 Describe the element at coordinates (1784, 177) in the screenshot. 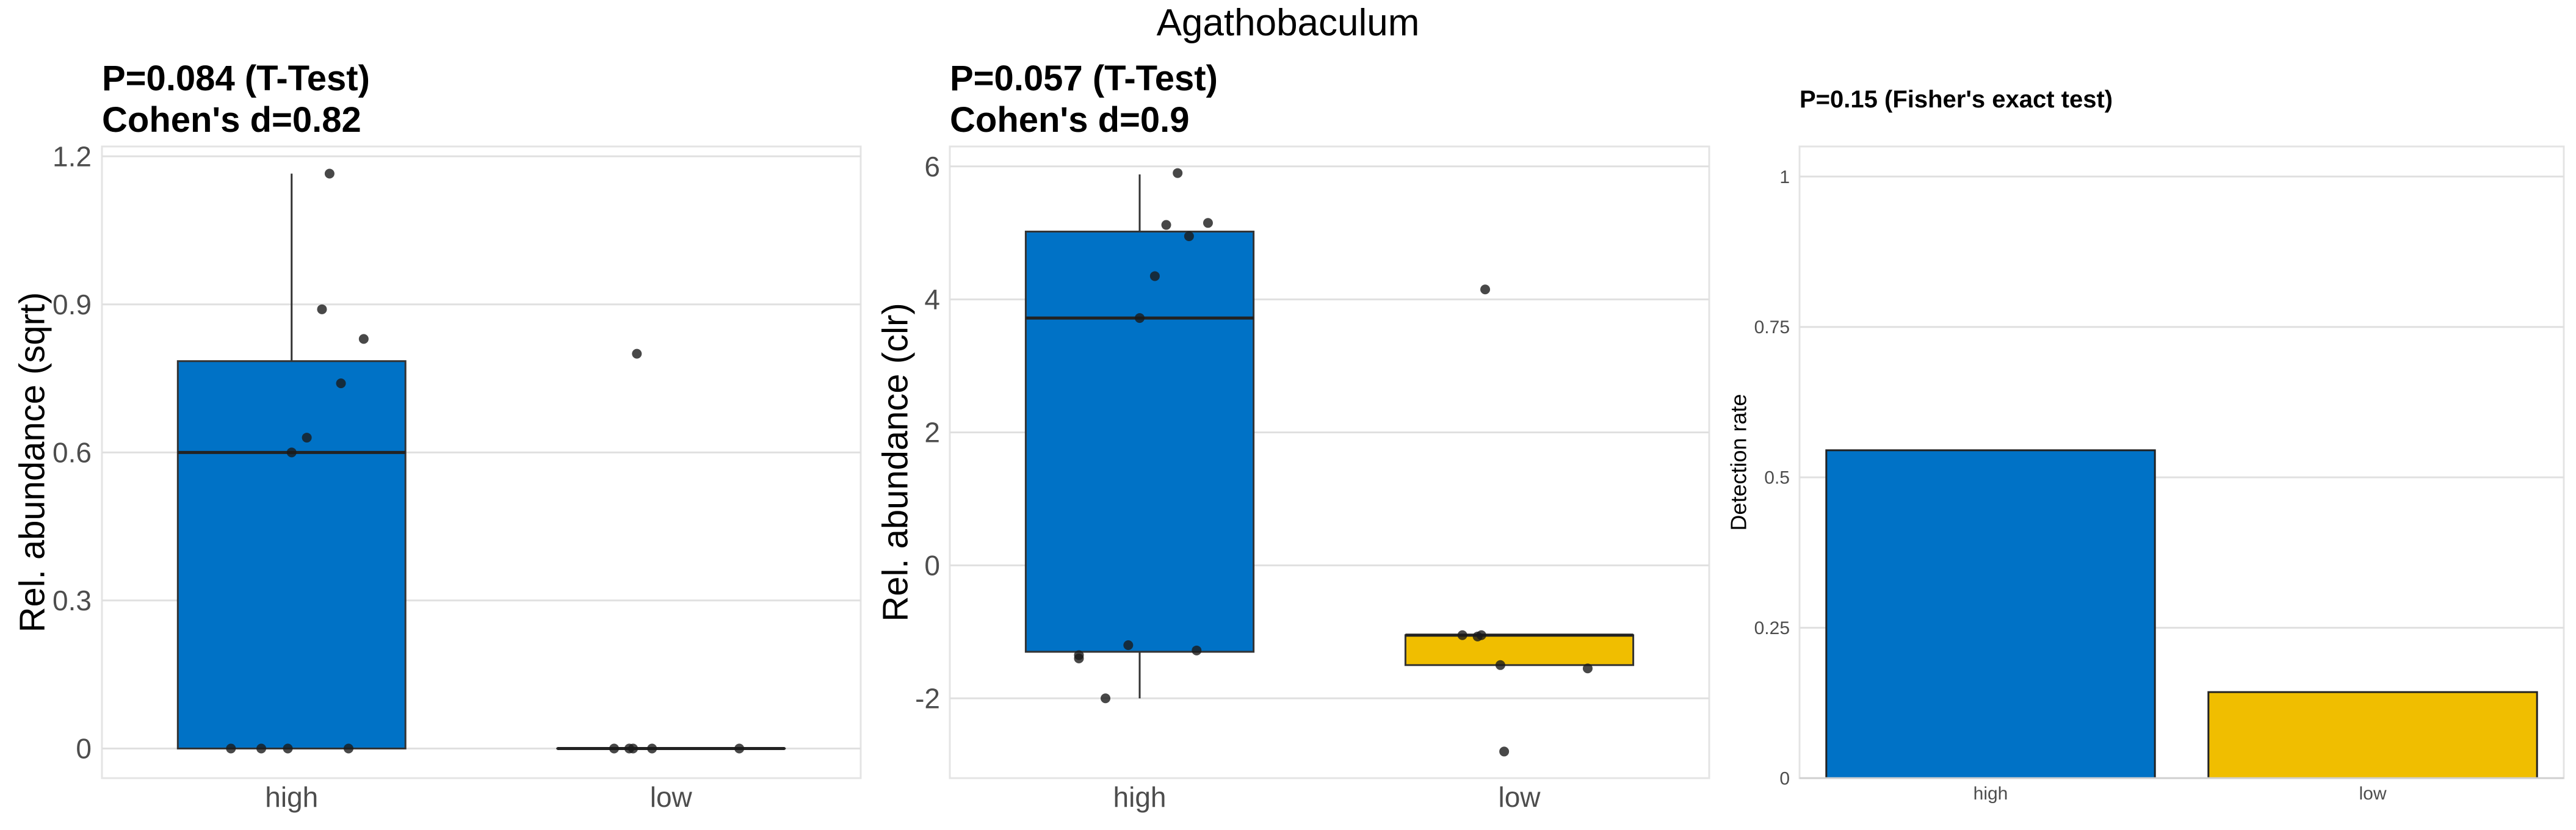

I see `y-tick-label: 1` at that location.